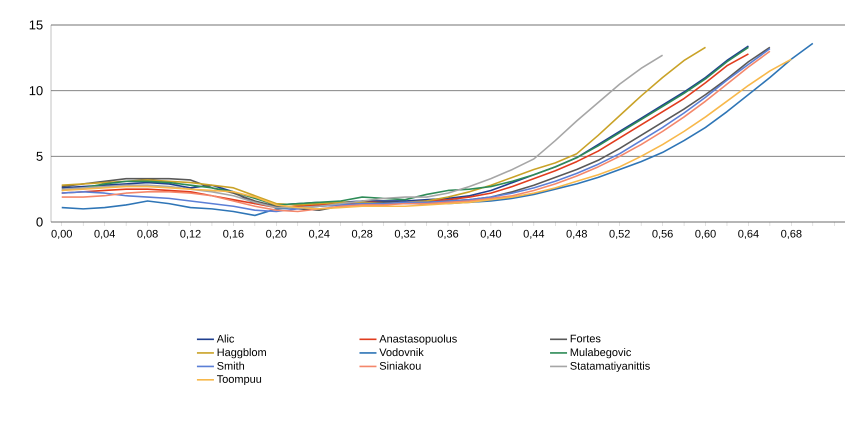 The height and width of the screenshot is (439, 845). I want to click on legend-label: Mulabegovic, so click(601, 353).